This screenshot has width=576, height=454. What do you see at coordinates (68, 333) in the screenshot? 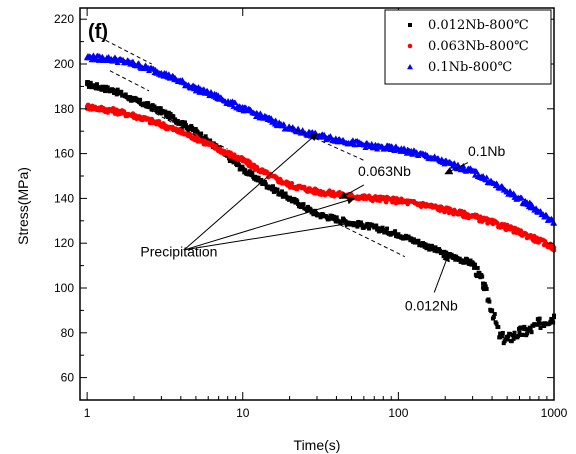
I see `y-tick-label: 80` at bounding box center [68, 333].